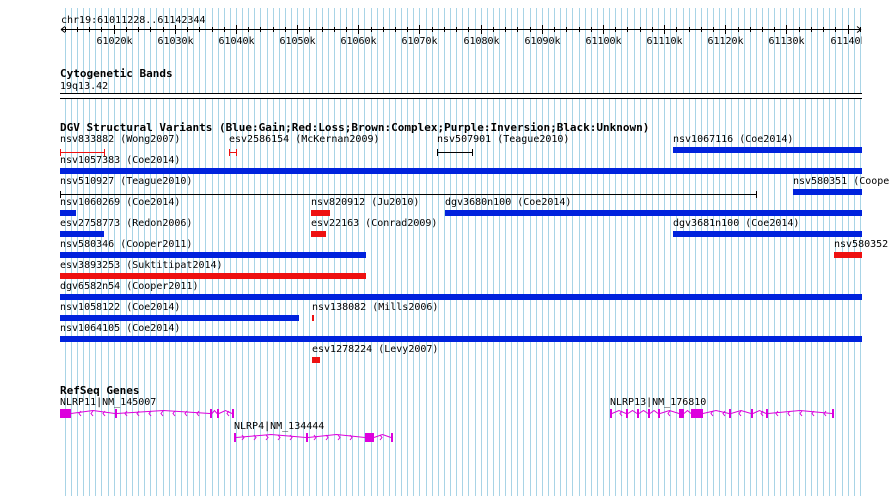 This screenshot has width=890, height=496. I want to click on dgv-feature-label: nsv1067116 (Coe2014), so click(733, 139).